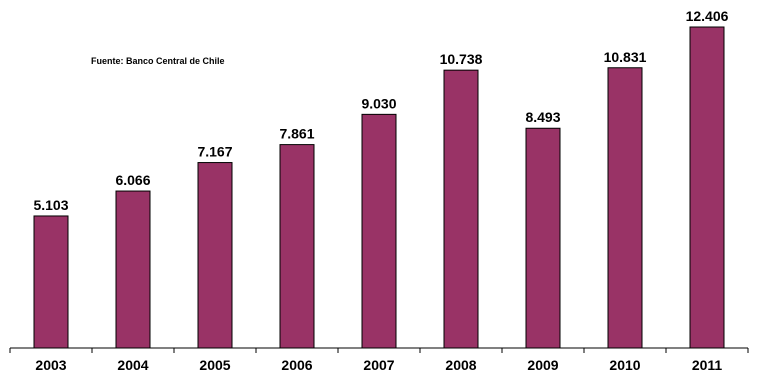  I want to click on source-note: Fuente: Banco Central de Chile, so click(158, 61).